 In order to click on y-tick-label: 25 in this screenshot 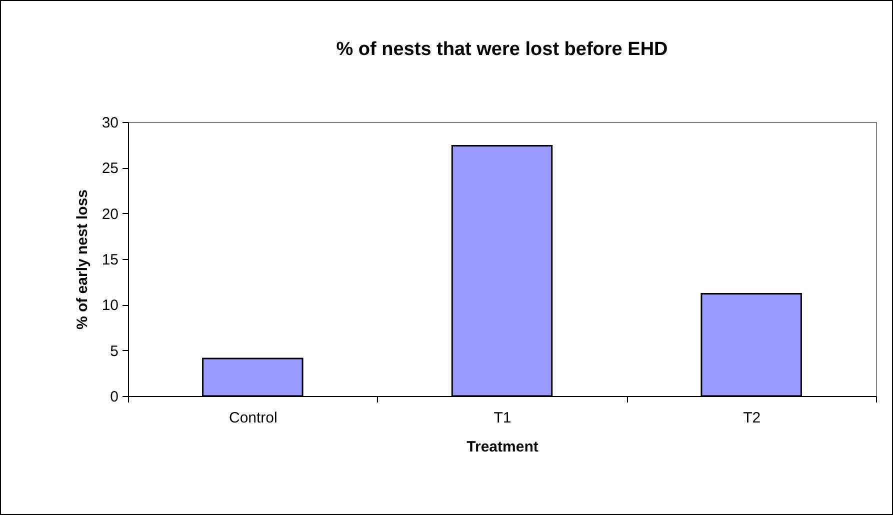, I will do `click(110, 169)`.